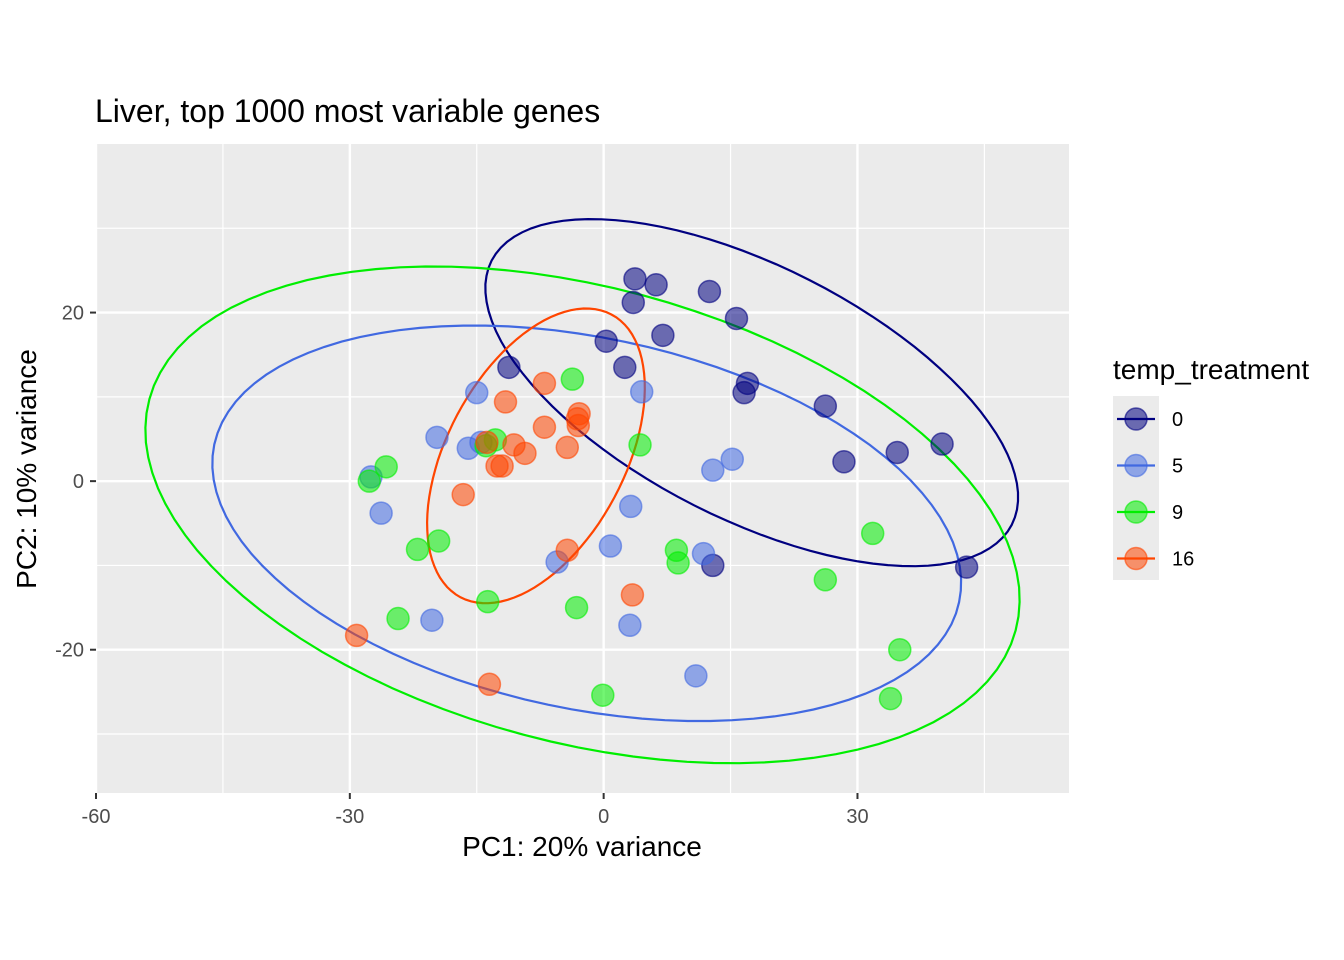  What do you see at coordinates (1177, 513) in the screenshot?
I see `legend-label-9: 9` at bounding box center [1177, 513].